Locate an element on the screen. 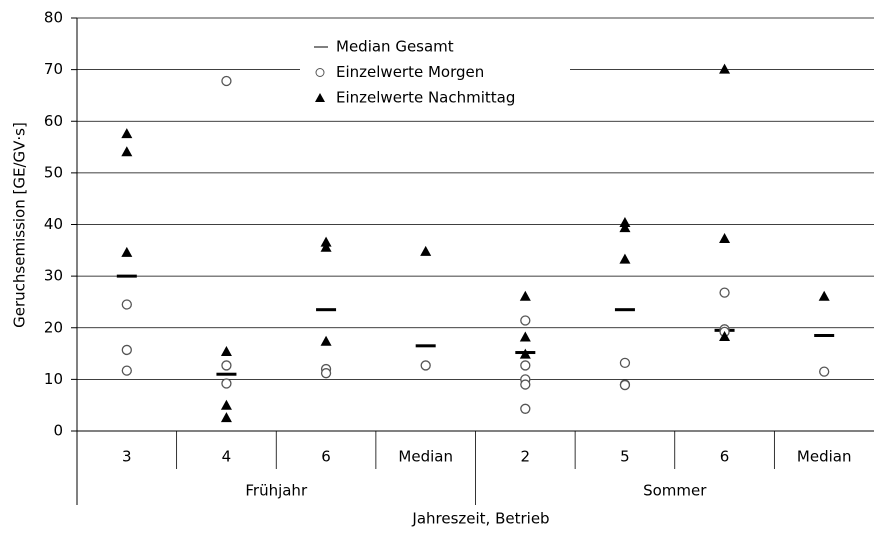 The image size is (874, 533). group-label: Sommer is located at coordinates (675, 491).